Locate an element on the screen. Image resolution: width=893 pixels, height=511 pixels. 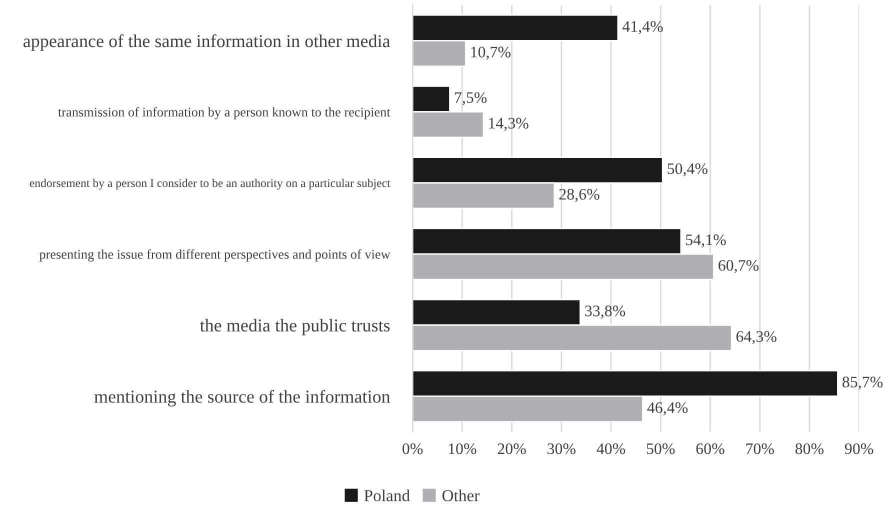
y-tick-label: transmission of information by a person known to the recipient is located at coordinates (224, 113).